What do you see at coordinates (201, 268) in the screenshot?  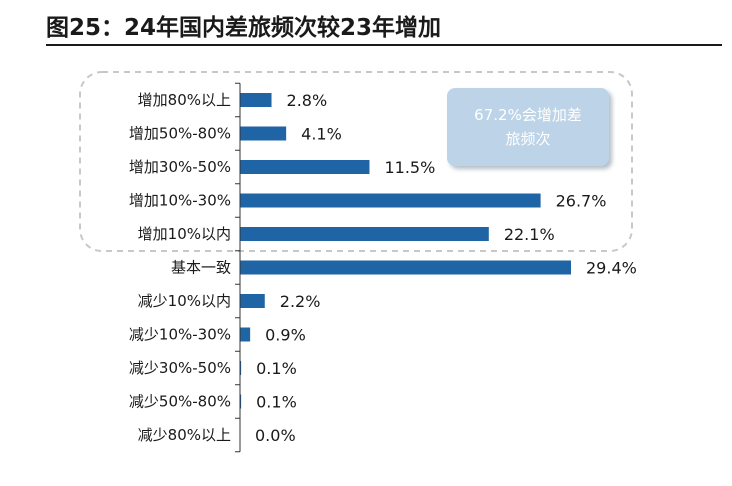 I see `category-label: 基本一致` at bounding box center [201, 268].